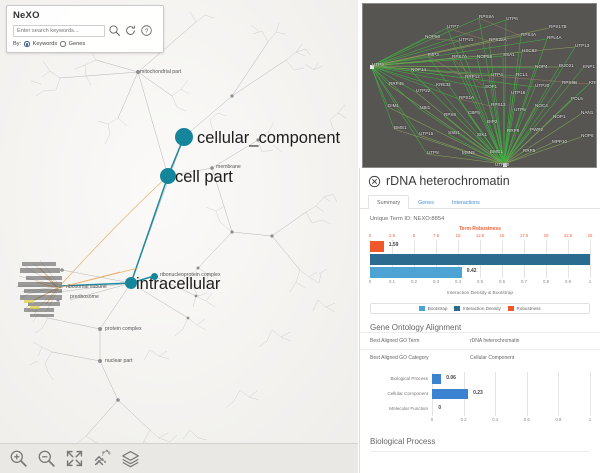 The height and width of the screenshot is (473, 600). I want to click on legend-item-robustness: Robustness, so click(524, 308).